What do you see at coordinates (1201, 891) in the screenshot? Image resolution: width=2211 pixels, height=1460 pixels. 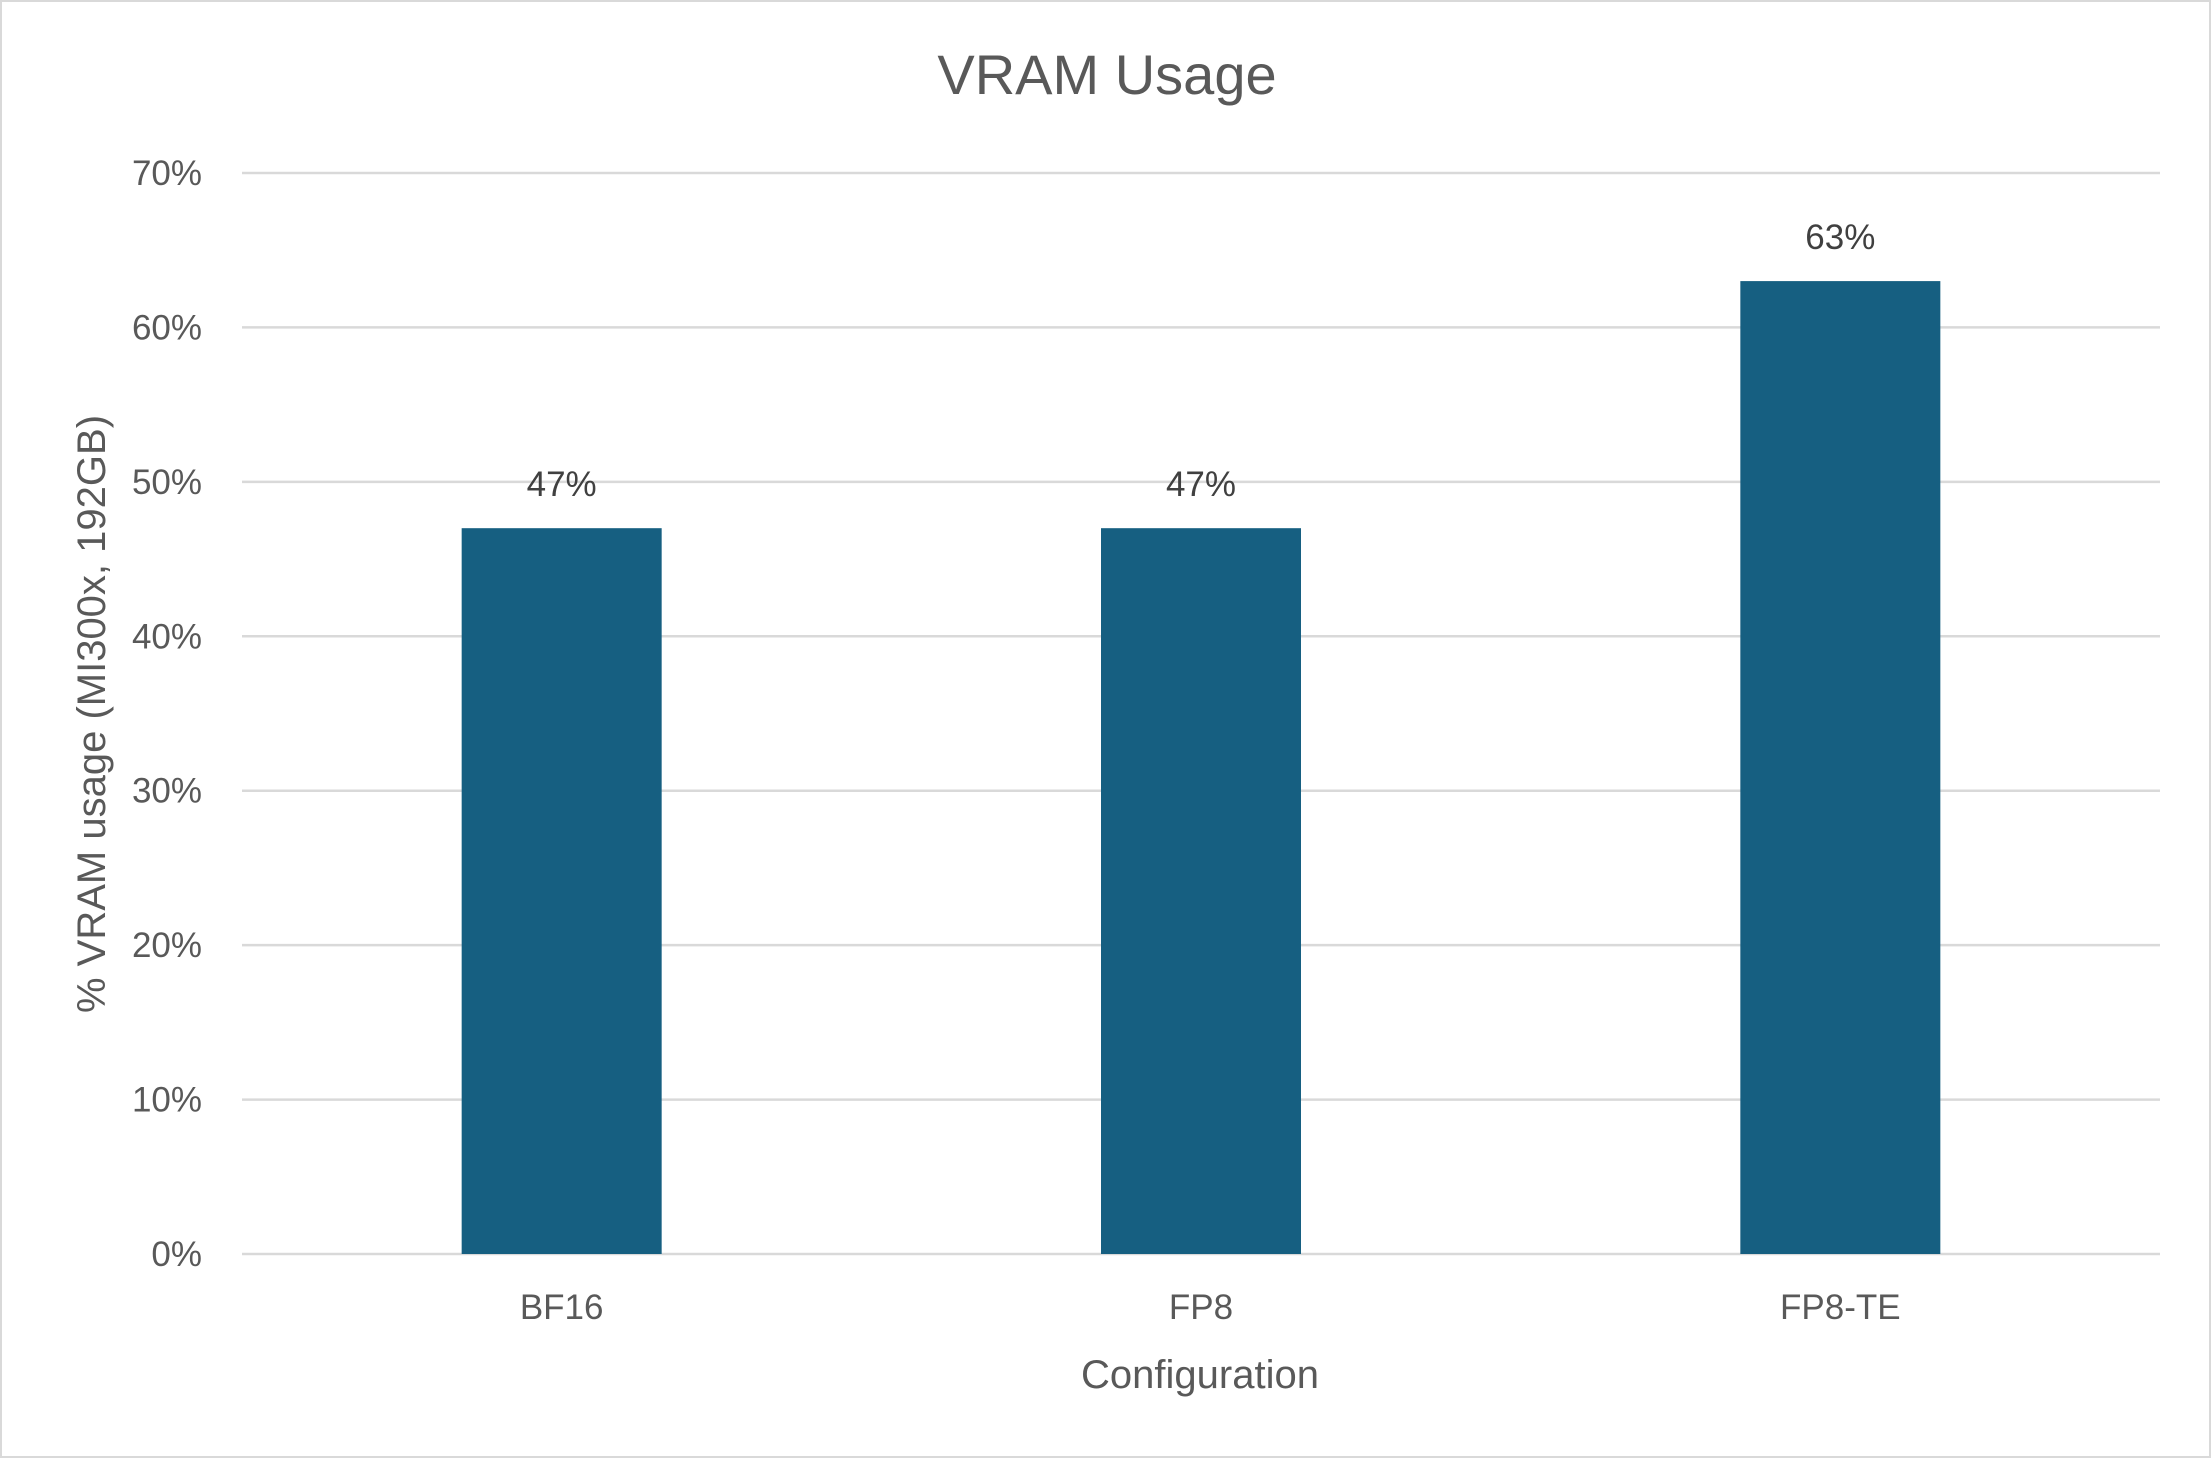 I see `bar-fp8` at bounding box center [1201, 891].